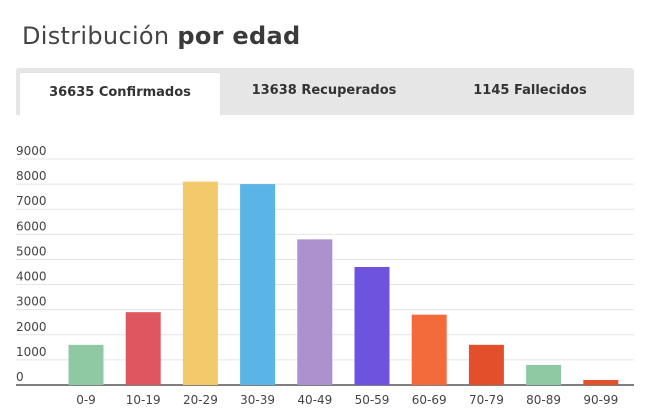  What do you see at coordinates (31, 277) in the screenshot?
I see `y-tick-label: 4000` at bounding box center [31, 277].